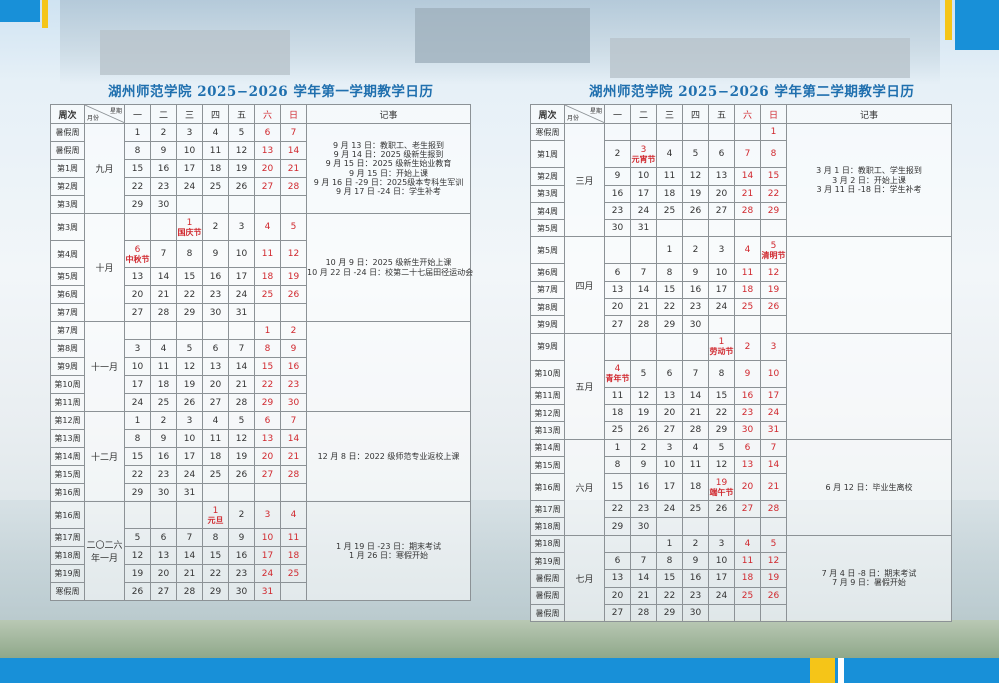  What do you see at coordinates (695, 154) in the screenshot?
I see `day-cell: 5` at bounding box center [695, 154].